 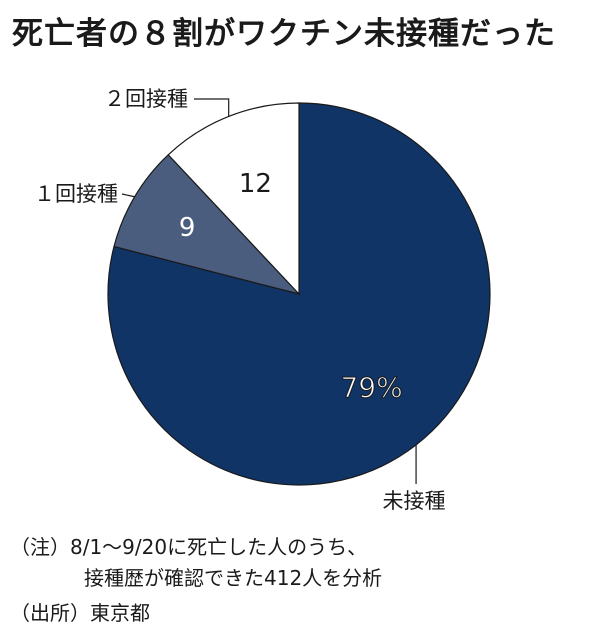 What do you see at coordinates (233, 578) in the screenshot?
I see `note-line-2: 接種歴が確認できた412人を分析` at bounding box center [233, 578].